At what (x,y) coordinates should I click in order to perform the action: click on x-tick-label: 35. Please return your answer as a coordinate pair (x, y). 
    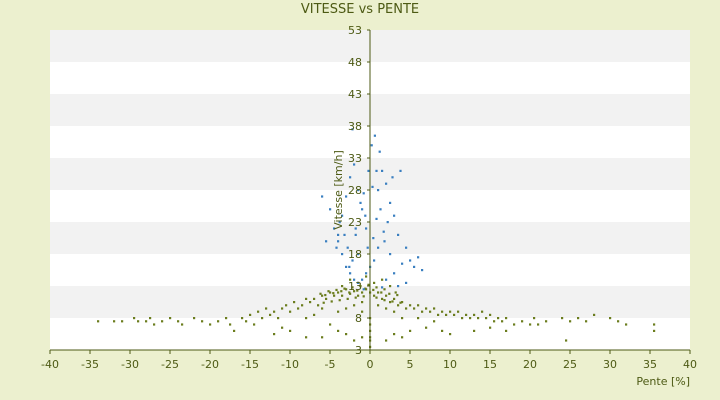
    Looking at the image, I should click on (650, 364).